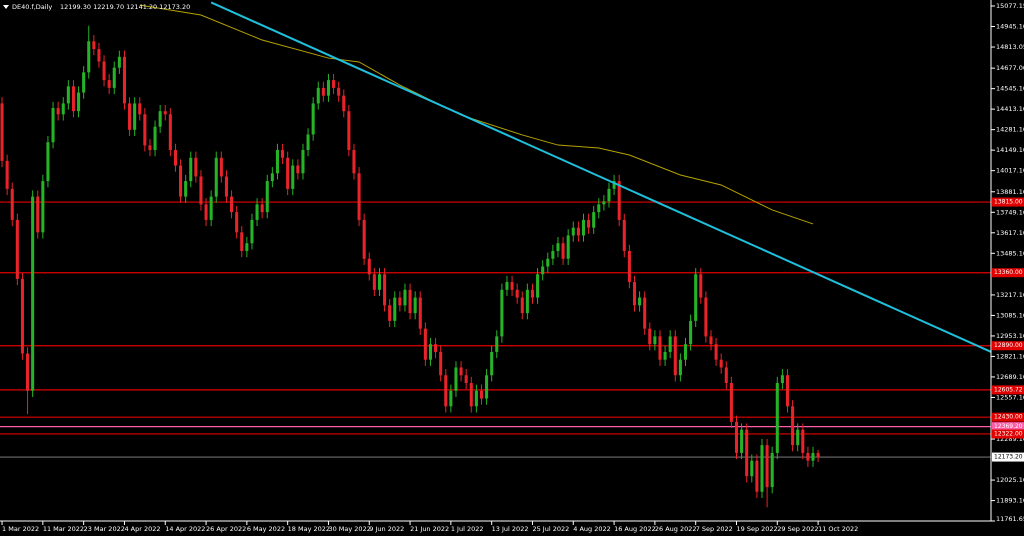  Describe the element at coordinates (1010, 501) in the screenshot. I see `y-tick-label: 11893.10` at that location.